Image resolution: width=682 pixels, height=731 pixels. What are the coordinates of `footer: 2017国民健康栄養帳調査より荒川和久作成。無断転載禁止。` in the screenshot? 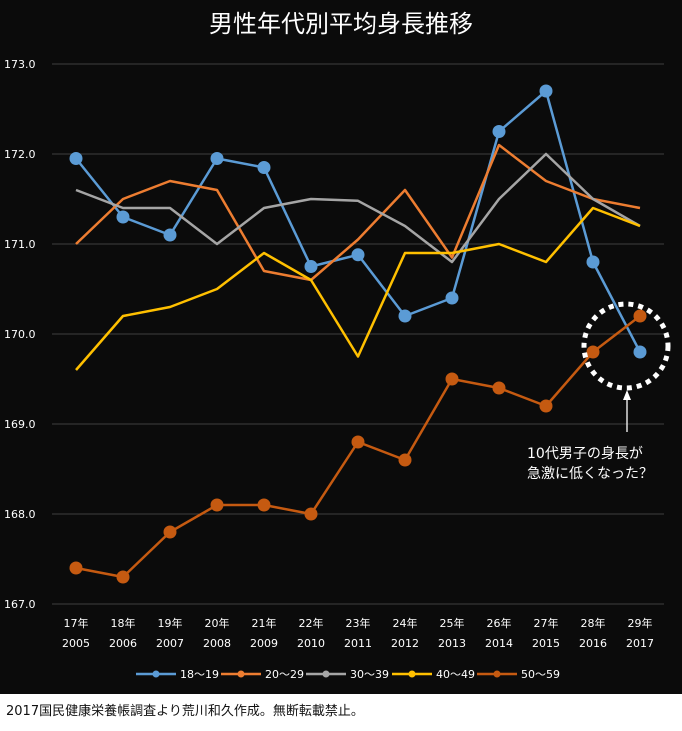 It's located at (341, 712).